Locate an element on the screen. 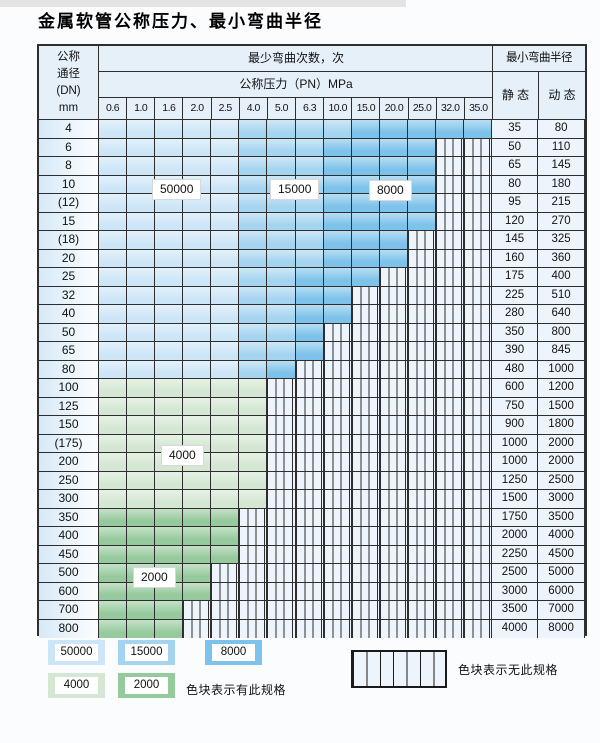  dn-label: 65 is located at coordinates (69, 351).